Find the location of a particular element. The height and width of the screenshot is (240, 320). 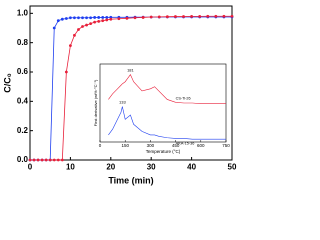

y-axis-label: First derivative (wt%·°C⁻¹) is located at coordinates (95, 102).